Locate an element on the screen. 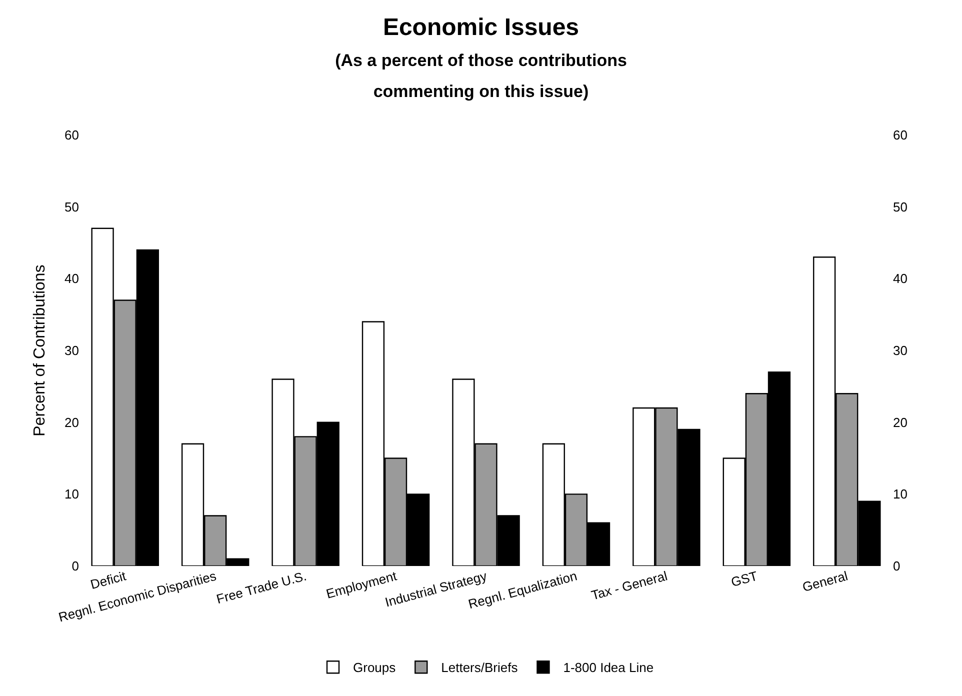 Image resolution: width=962 pixels, height=696 pixels. x-tick-label: General is located at coordinates (825, 581).